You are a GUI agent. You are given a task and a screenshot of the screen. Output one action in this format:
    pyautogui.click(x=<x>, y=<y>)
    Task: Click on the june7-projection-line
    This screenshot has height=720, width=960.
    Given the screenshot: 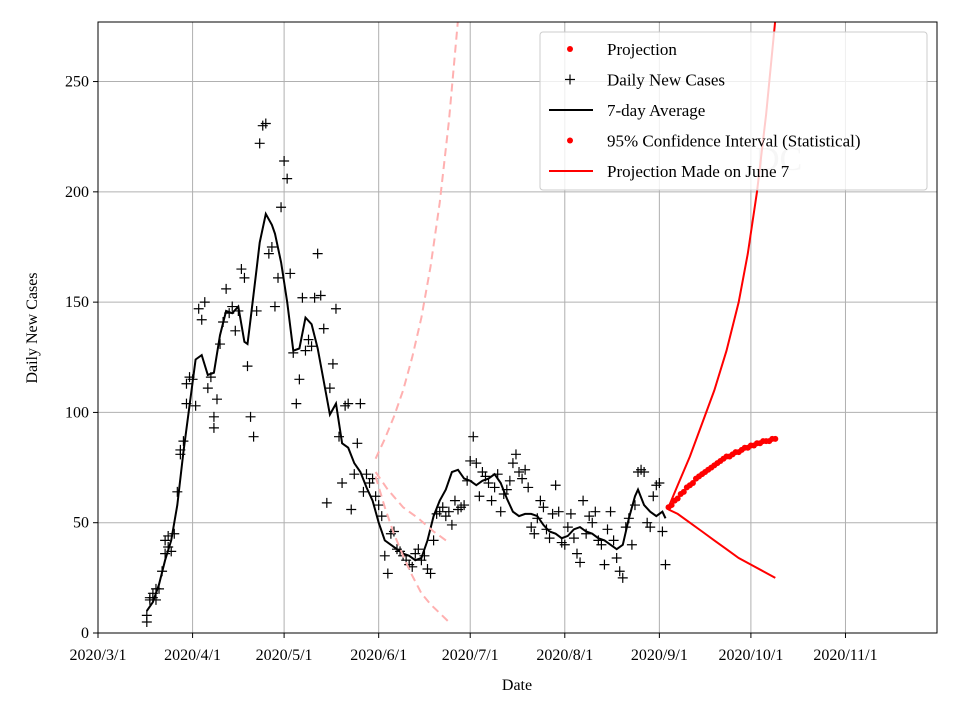 What is the action you would take?
    pyautogui.click(x=412, y=549)
    